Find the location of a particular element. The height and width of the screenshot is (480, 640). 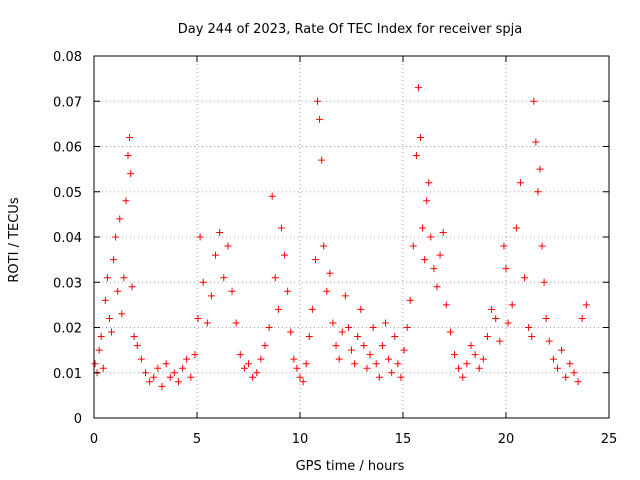

y-axis-label: ROTI / TECUs is located at coordinates (14, 239).